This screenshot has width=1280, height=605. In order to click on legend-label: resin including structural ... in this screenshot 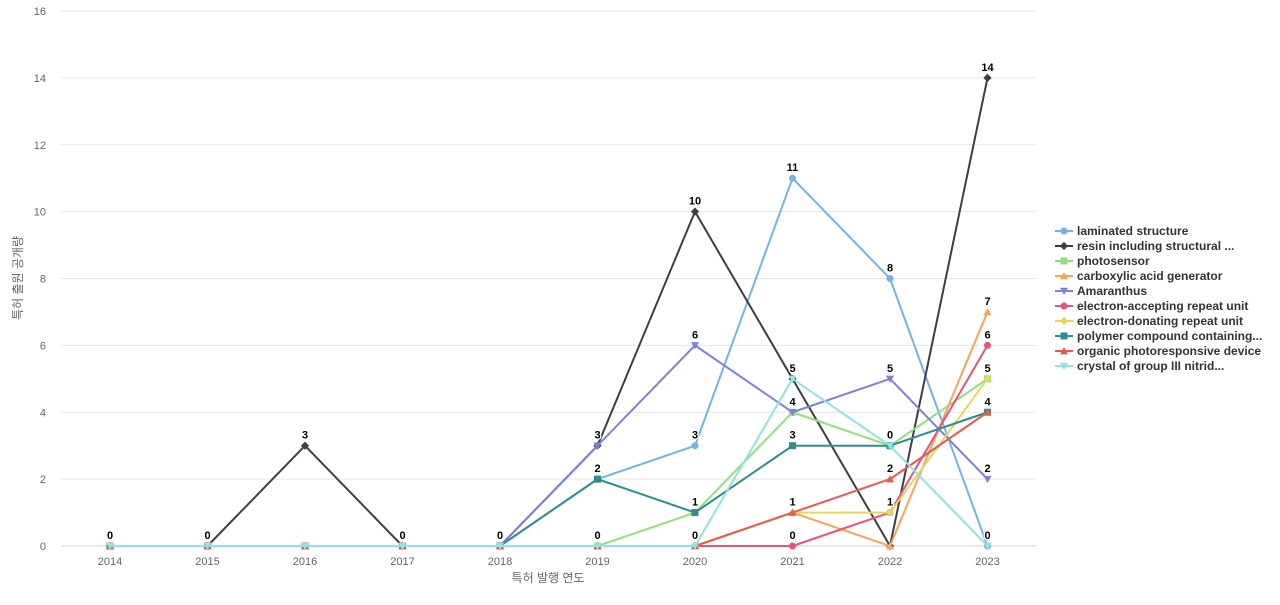, I will do `click(1156, 245)`.